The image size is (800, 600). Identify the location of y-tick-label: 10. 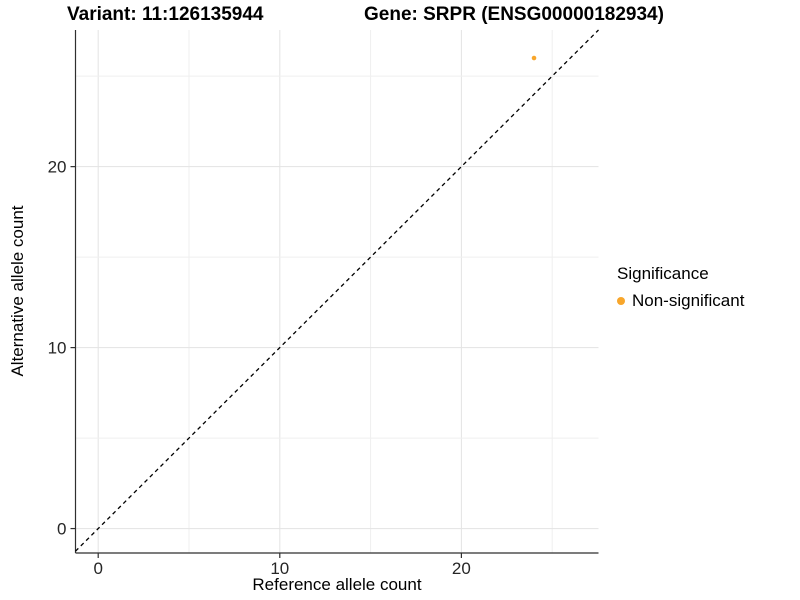
(57, 348).